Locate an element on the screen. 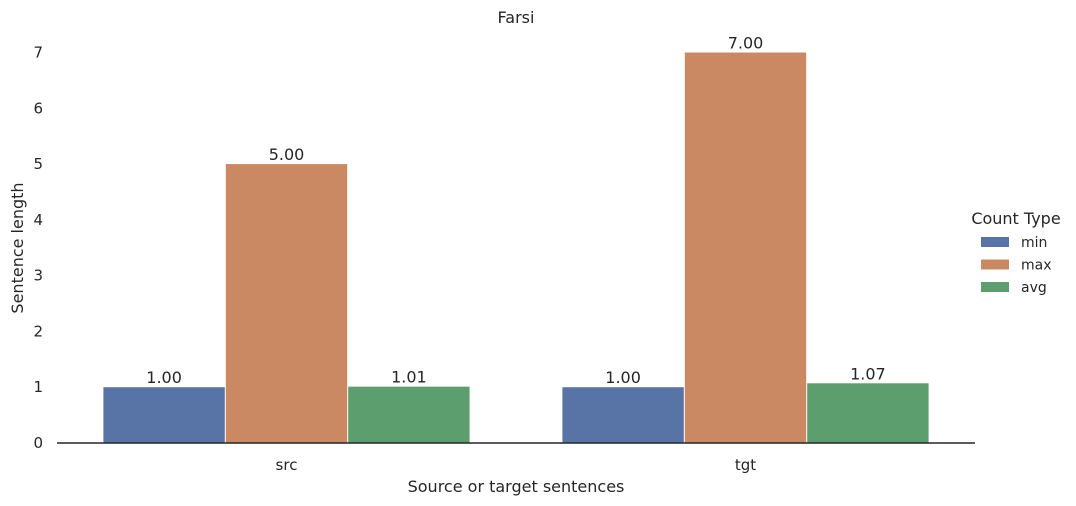 Image resolution: width=1076 pixels, height=506 pixels. y-tick-label: 1 is located at coordinates (38, 387).